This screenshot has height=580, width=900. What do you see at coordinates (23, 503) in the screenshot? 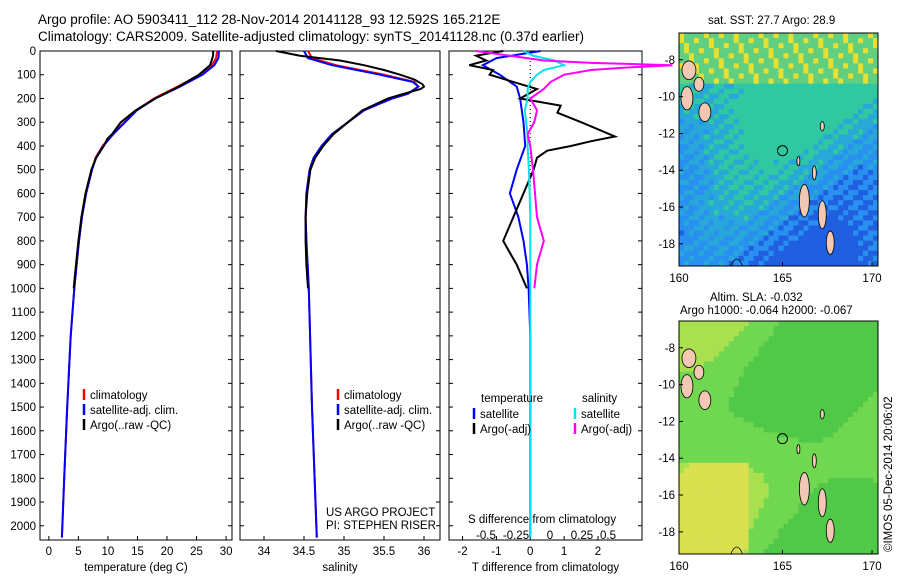
I see `y-tick-label: 1900` at bounding box center [23, 503].